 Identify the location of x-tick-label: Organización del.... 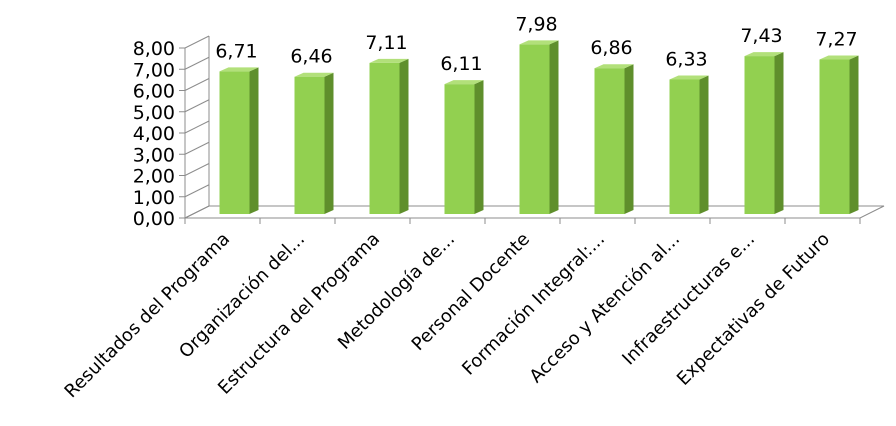
(242, 296).